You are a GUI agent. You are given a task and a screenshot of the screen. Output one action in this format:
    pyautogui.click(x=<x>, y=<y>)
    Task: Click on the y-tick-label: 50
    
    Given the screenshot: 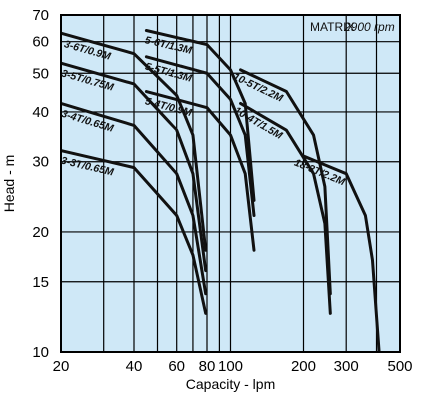 What is the action you would take?
    pyautogui.click(x=40, y=73)
    